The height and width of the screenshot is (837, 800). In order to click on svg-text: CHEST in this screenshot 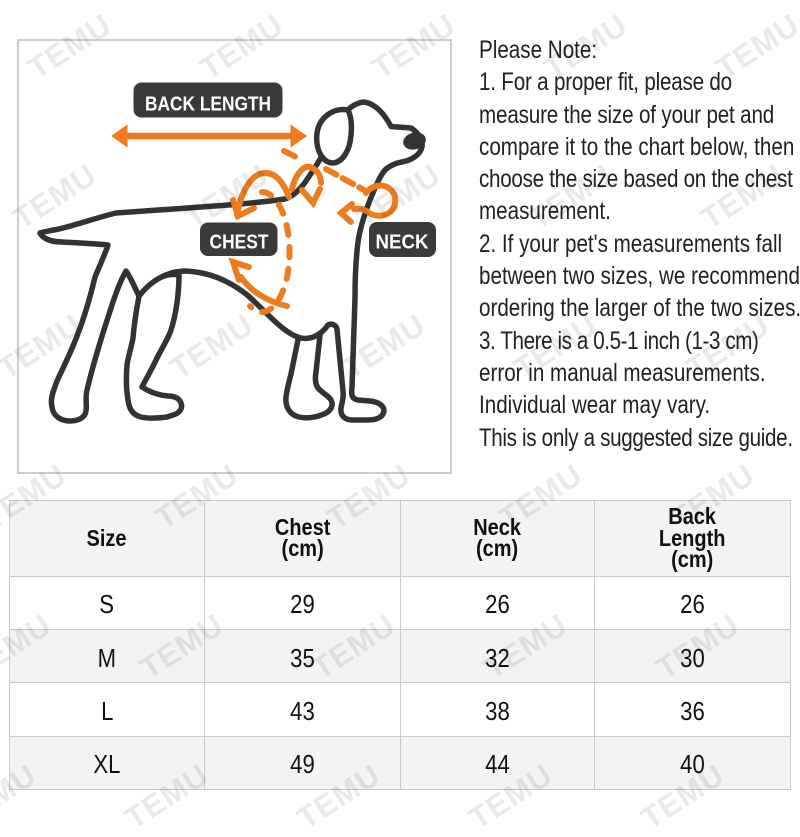, I will do `click(239, 243)`.